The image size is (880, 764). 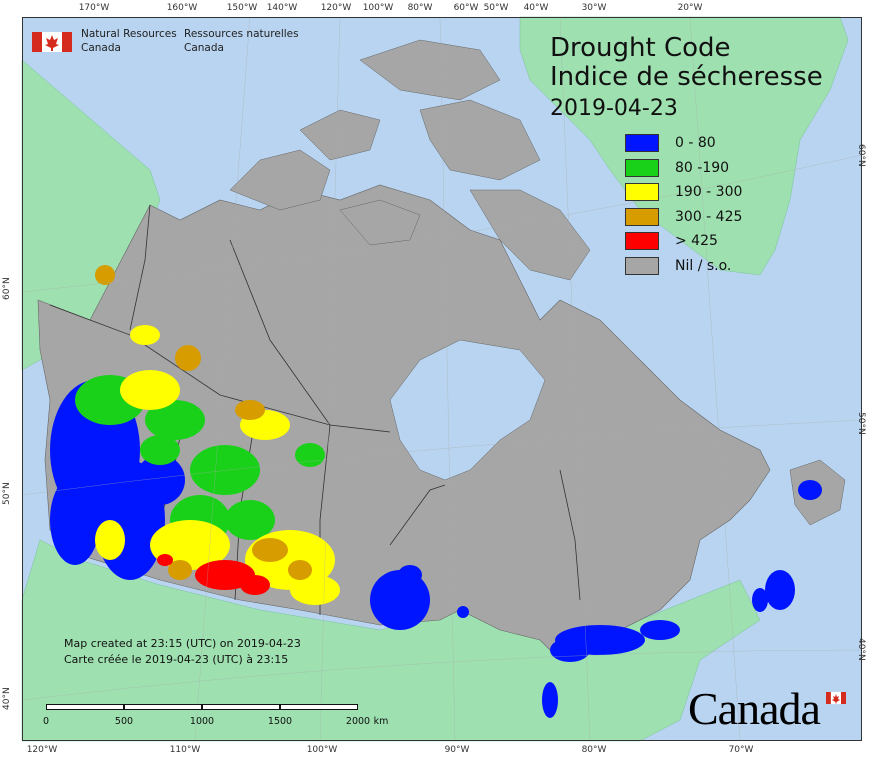 What do you see at coordinates (241, 34) in the screenshot?
I see `agency-name-fr-line1: Ressources naturelles` at bounding box center [241, 34].